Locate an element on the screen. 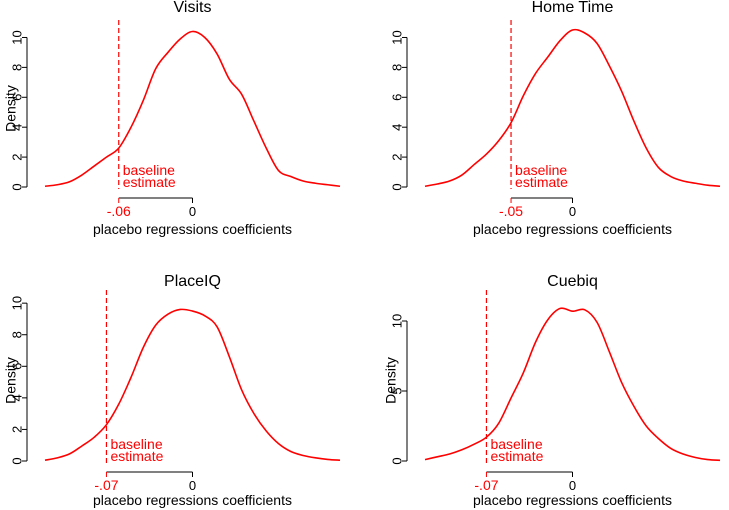  baseline-tick-label: -.06 is located at coordinates (119, 211).